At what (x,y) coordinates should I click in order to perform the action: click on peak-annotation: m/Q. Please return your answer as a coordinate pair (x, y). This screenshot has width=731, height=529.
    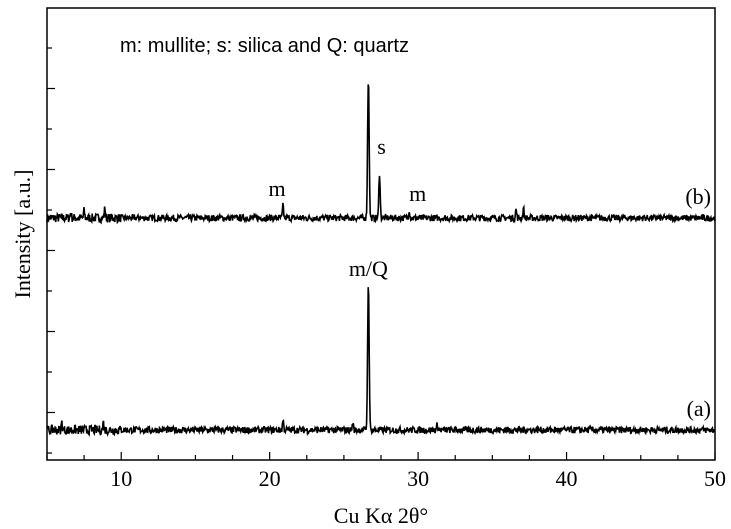
    Looking at the image, I should click on (368, 268).